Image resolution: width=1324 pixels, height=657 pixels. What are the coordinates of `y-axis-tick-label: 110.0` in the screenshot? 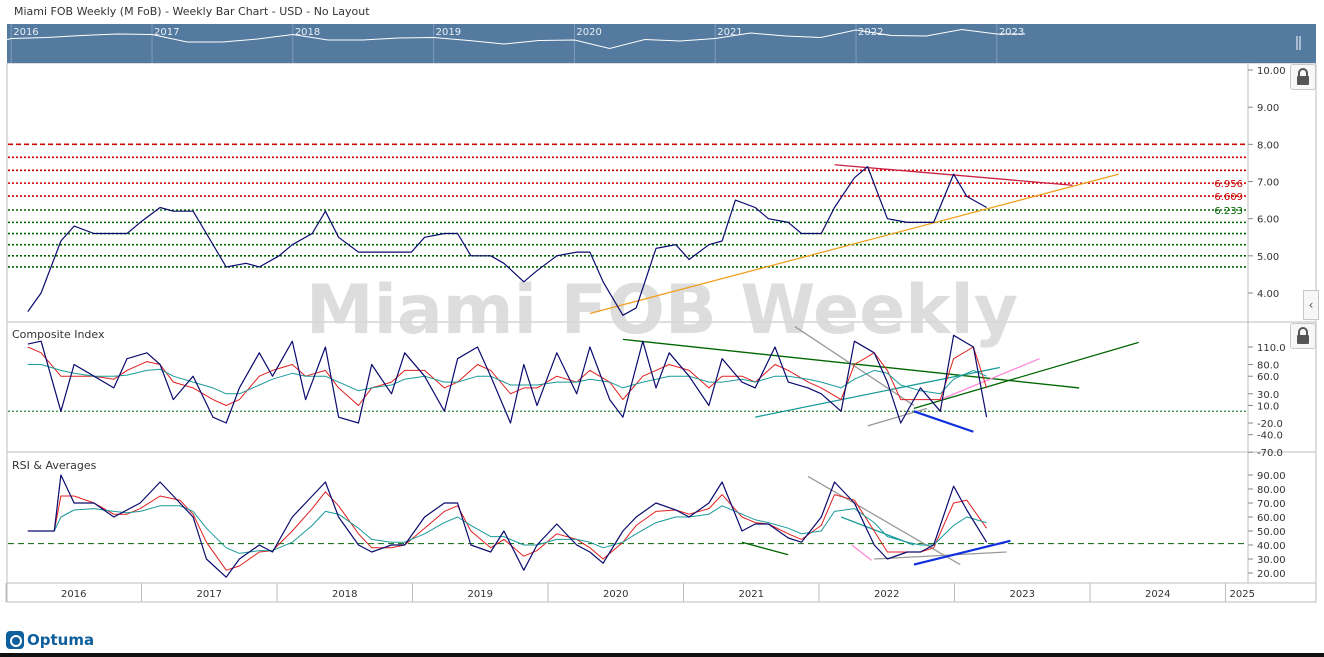 It's located at (1271, 348).